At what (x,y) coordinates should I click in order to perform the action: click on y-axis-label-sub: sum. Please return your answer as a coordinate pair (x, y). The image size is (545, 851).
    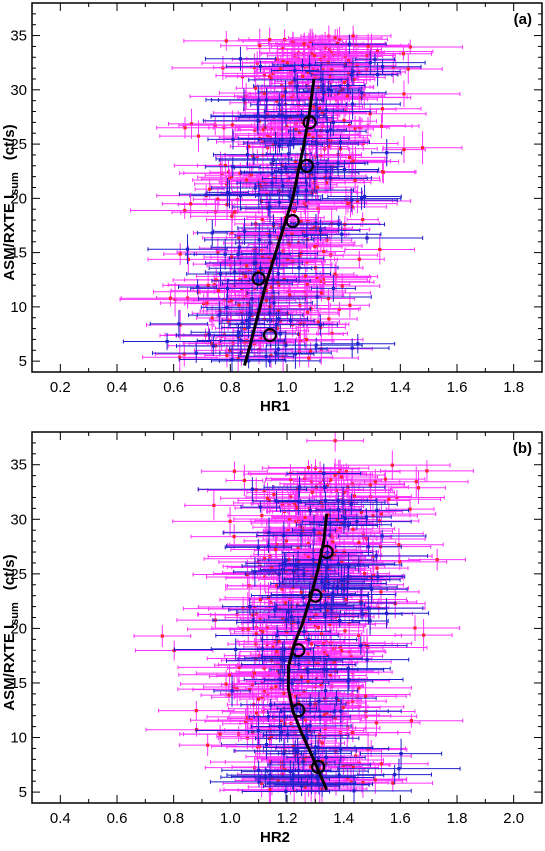
    Looking at the image, I should click on (15, 183).